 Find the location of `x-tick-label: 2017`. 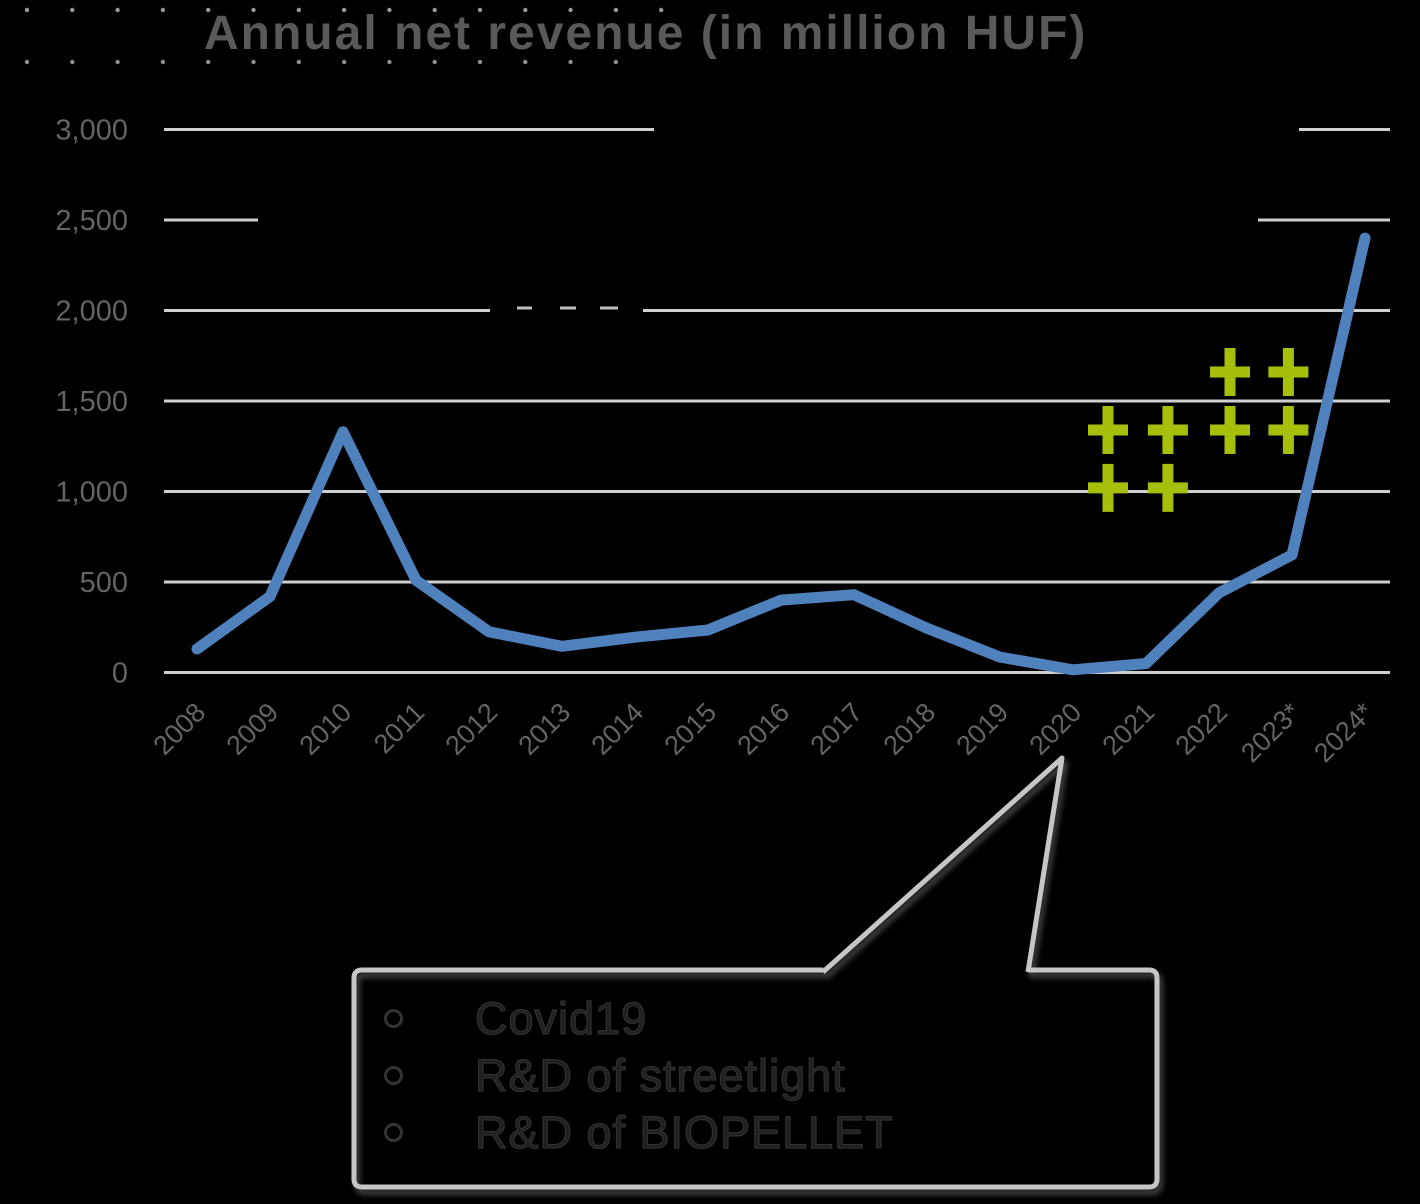

x-tick-label: 2017 is located at coordinates (837, 729).